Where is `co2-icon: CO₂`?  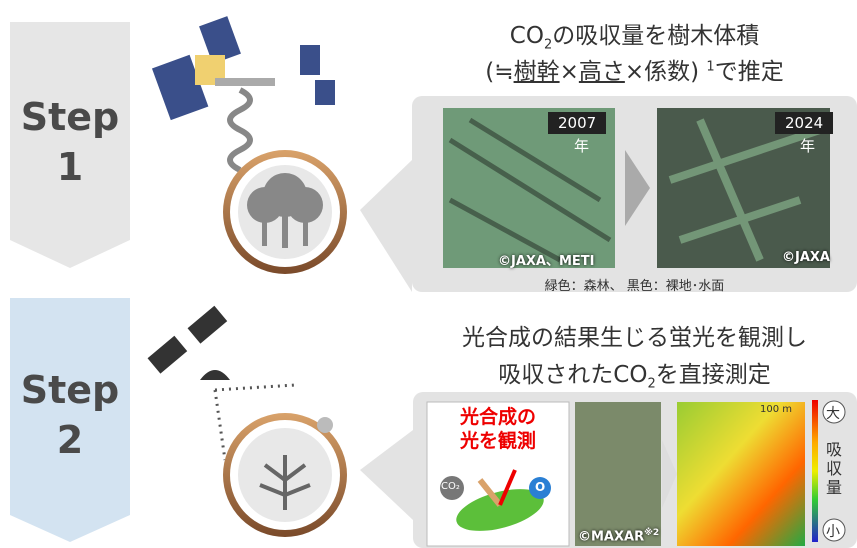
co2-icon: CO₂ is located at coordinates (450, 486).